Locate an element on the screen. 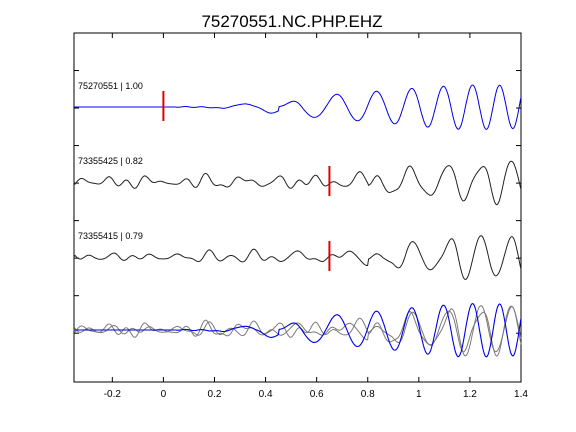 The height and width of the screenshot is (432, 576). x-tick-label: 0 is located at coordinates (164, 394).